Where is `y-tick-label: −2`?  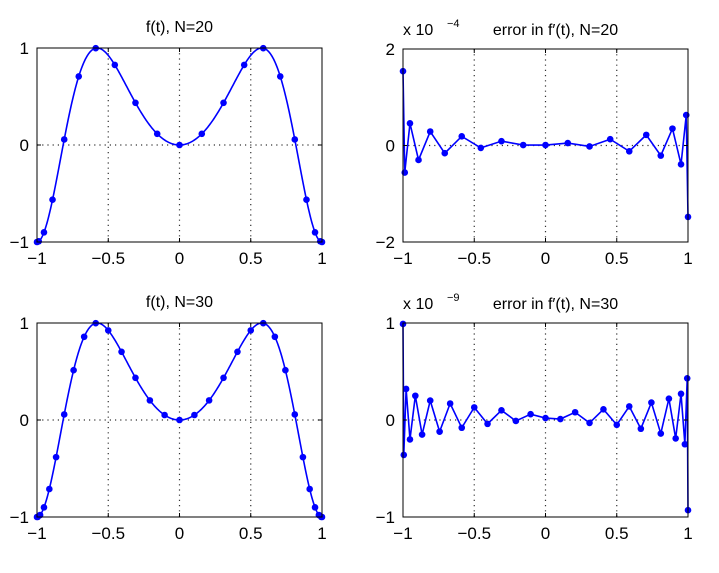
y-tick-label: −2 is located at coordinates (385, 242).